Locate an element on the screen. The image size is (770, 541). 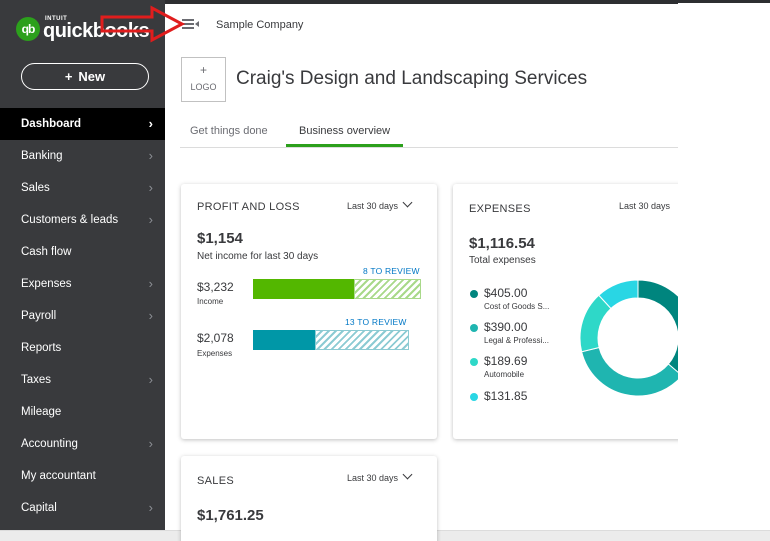
sidebar-item-payroll: Payroll › is located at coordinates (82, 316).